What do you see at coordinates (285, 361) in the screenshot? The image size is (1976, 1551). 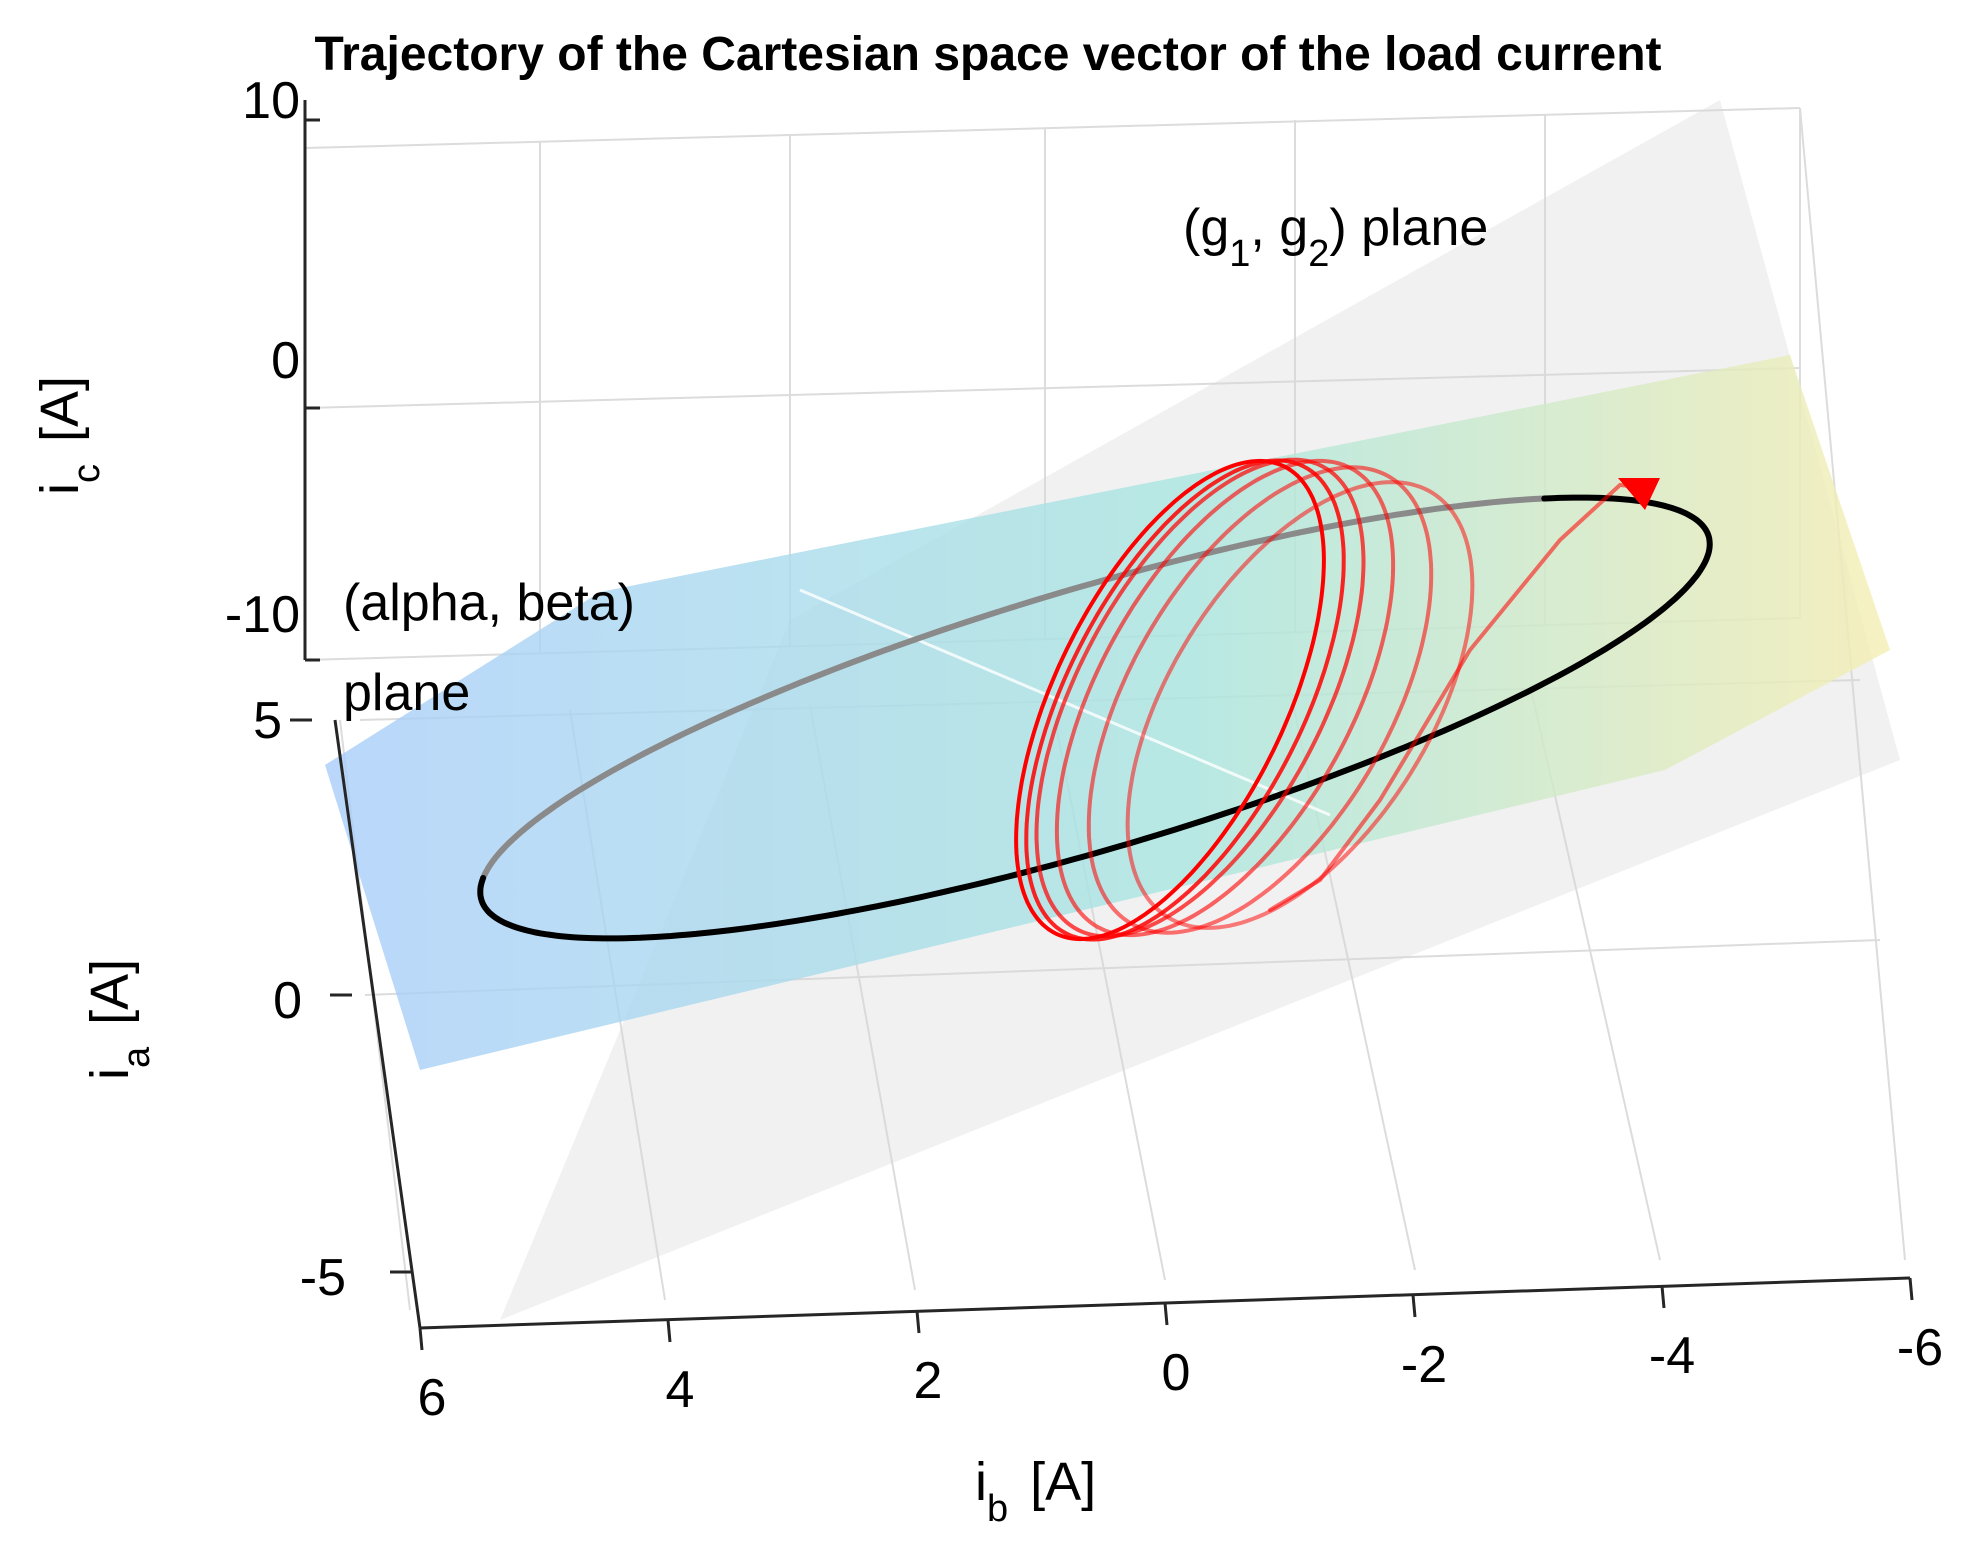 I see `z-tick-label: 0` at bounding box center [285, 361].